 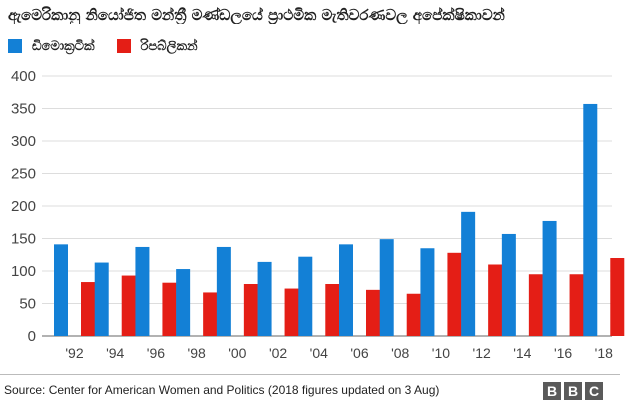 What do you see at coordinates (123, 46) in the screenshot?
I see `legend-swatch-republican` at bounding box center [123, 46].